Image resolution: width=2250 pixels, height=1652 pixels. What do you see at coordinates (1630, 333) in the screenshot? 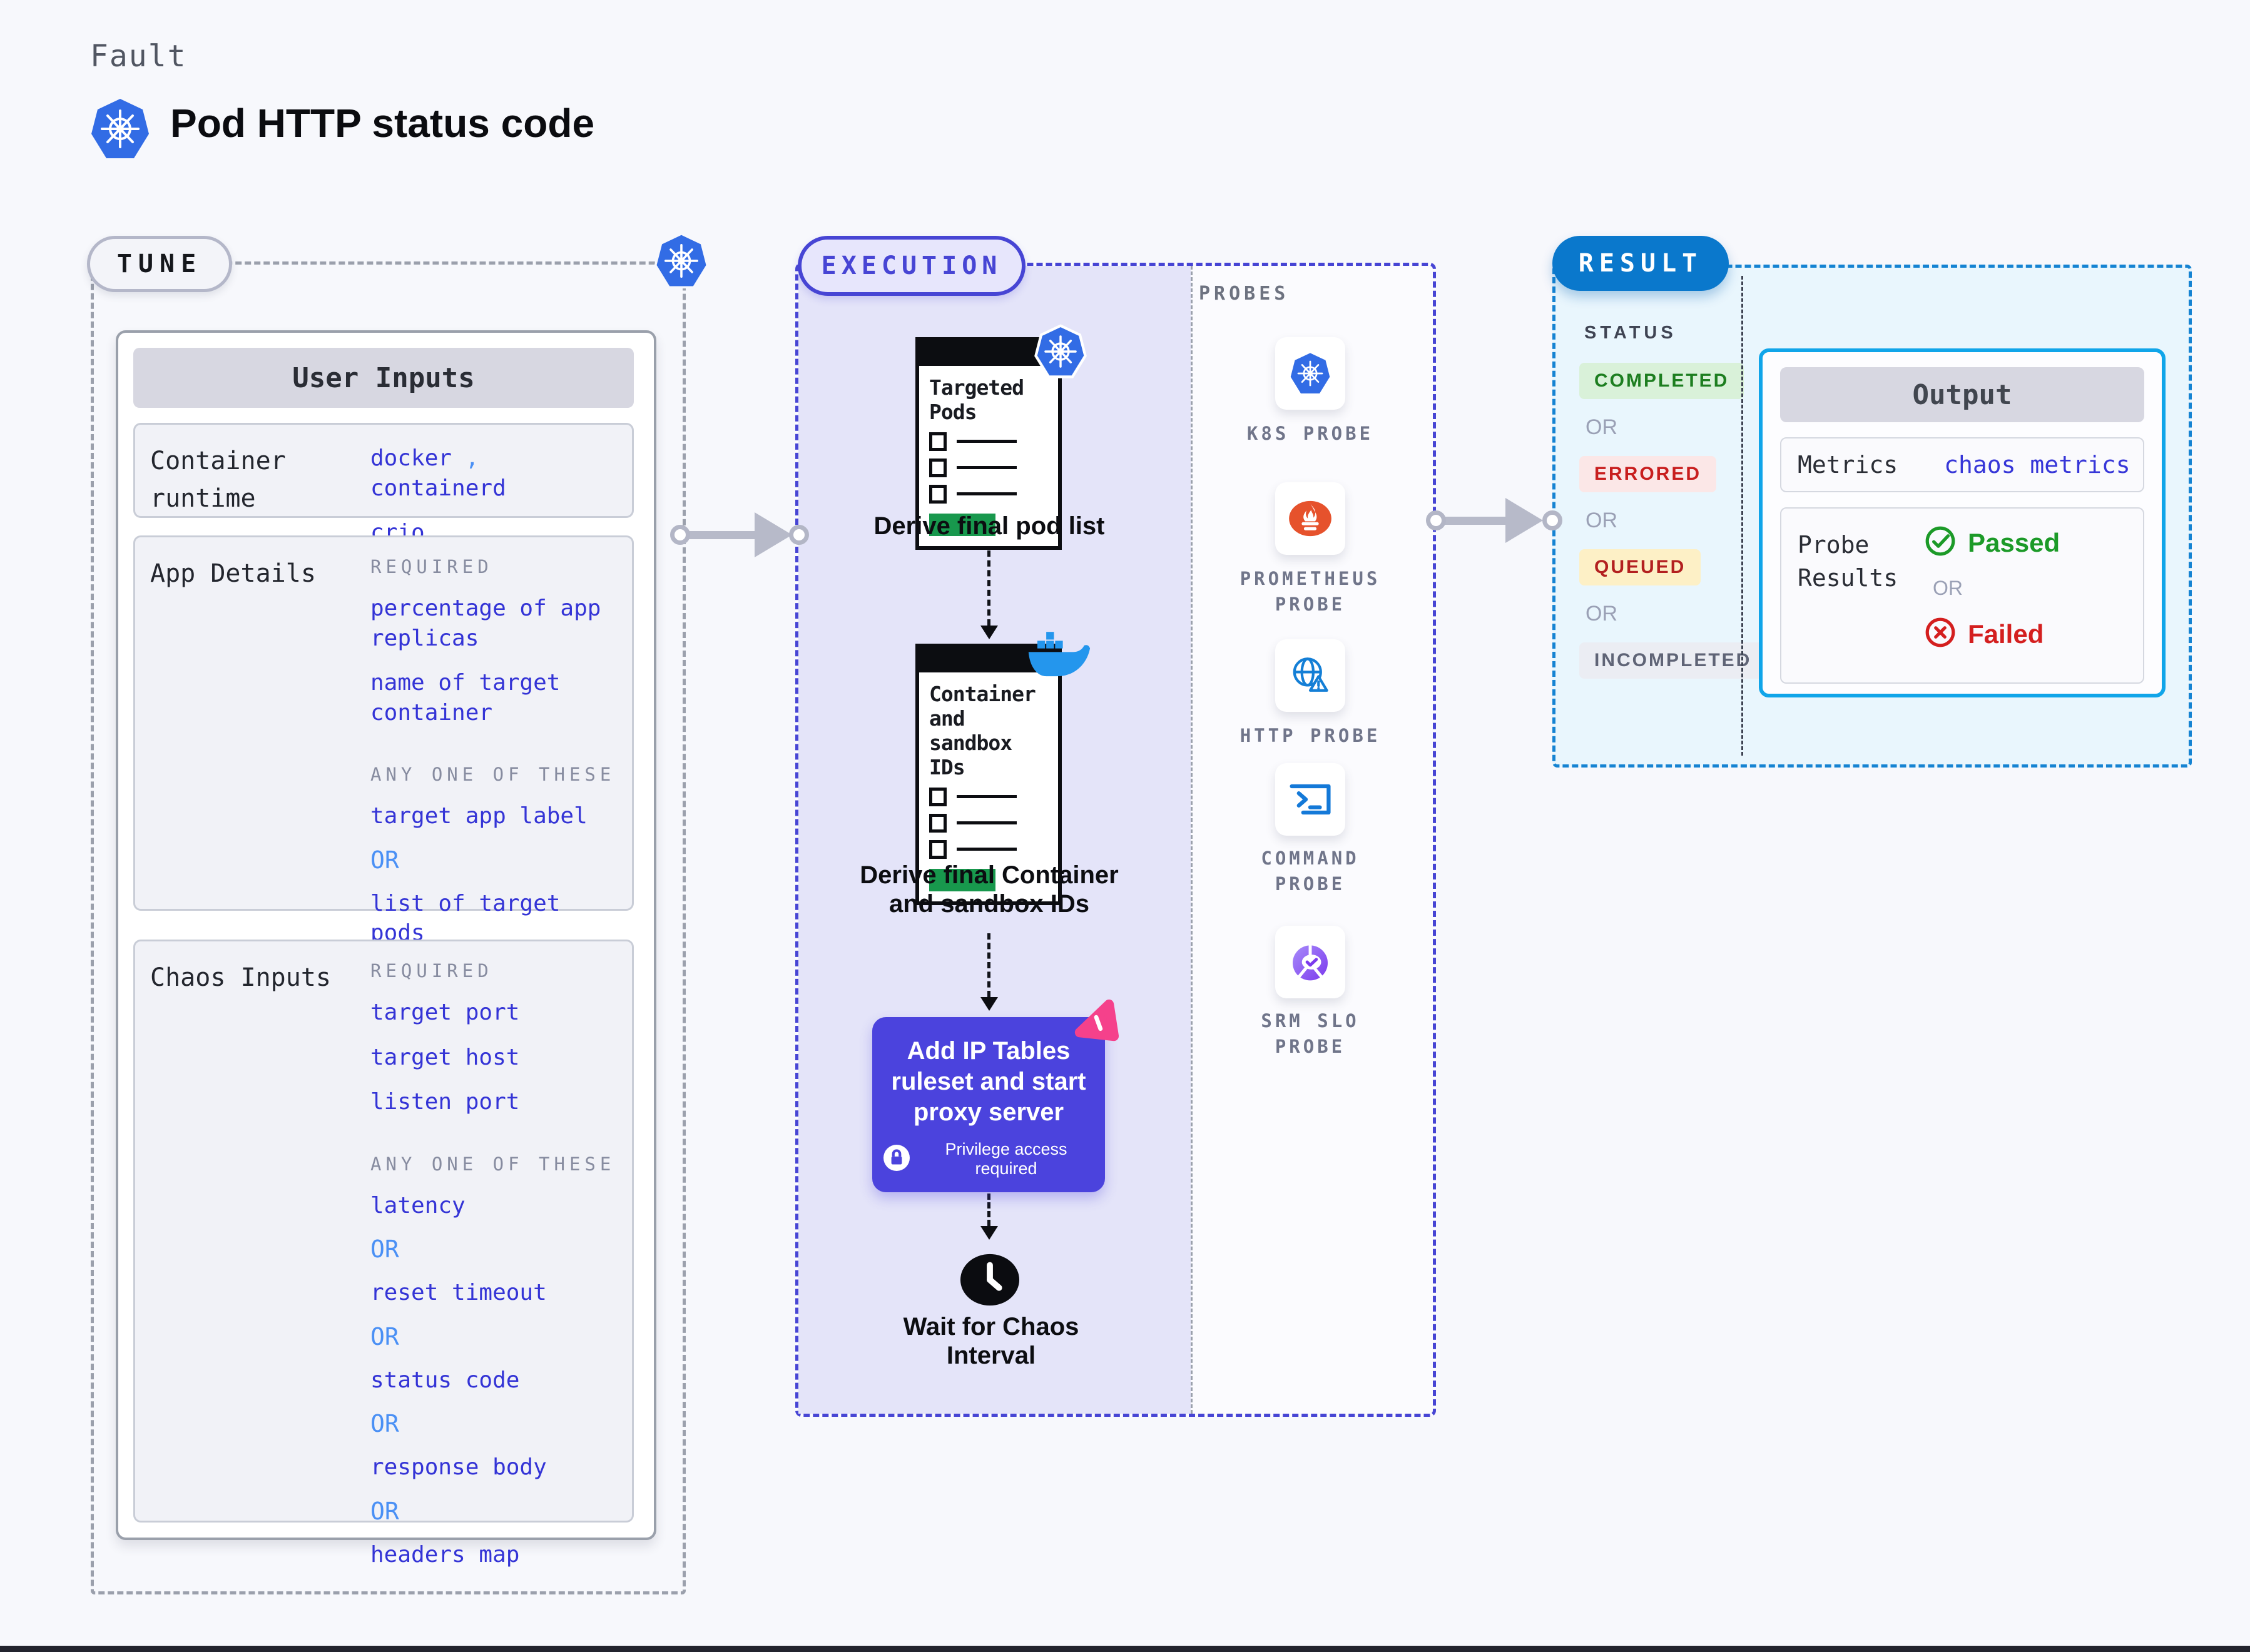
I see `status-heading: STATUS` at bounding box center [1630, 333].